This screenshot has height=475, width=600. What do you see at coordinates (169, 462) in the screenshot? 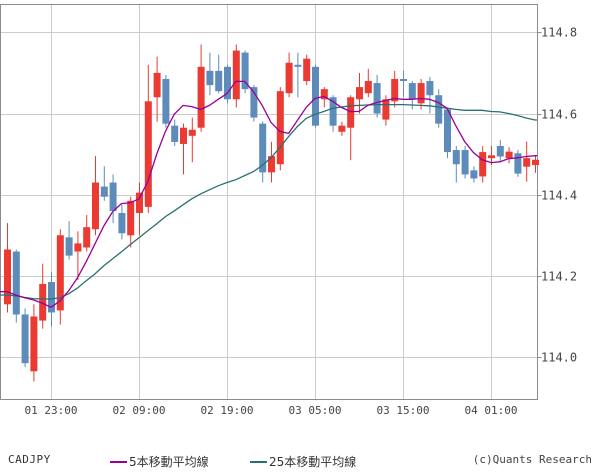
I see `ma5-label: 5本移動平均線` at bounding box center [169, 462].